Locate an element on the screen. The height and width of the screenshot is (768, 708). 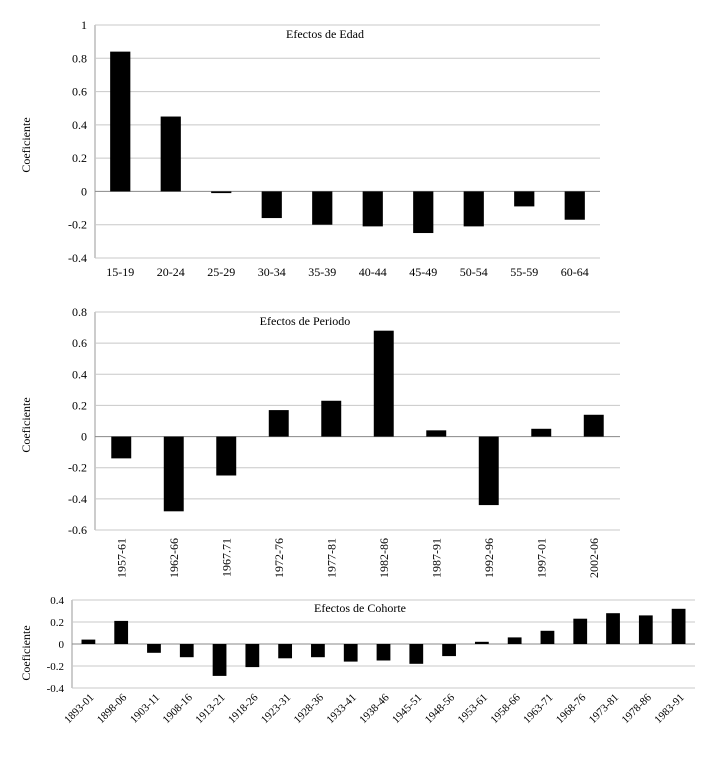
periodo-xtick-label: 1962-66 is located at coordinates (174, 558).